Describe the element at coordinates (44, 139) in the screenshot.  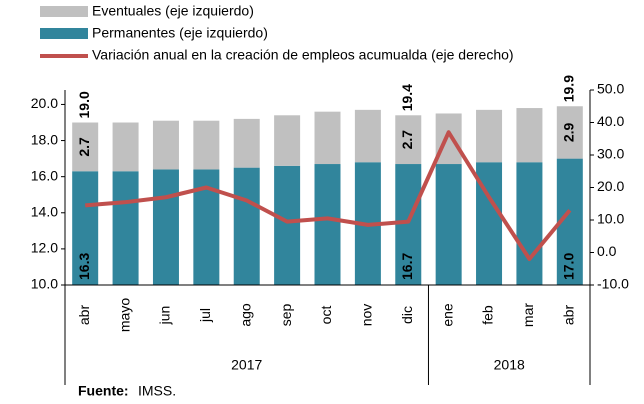
I see `y-tick-label: 18.0` at that location.